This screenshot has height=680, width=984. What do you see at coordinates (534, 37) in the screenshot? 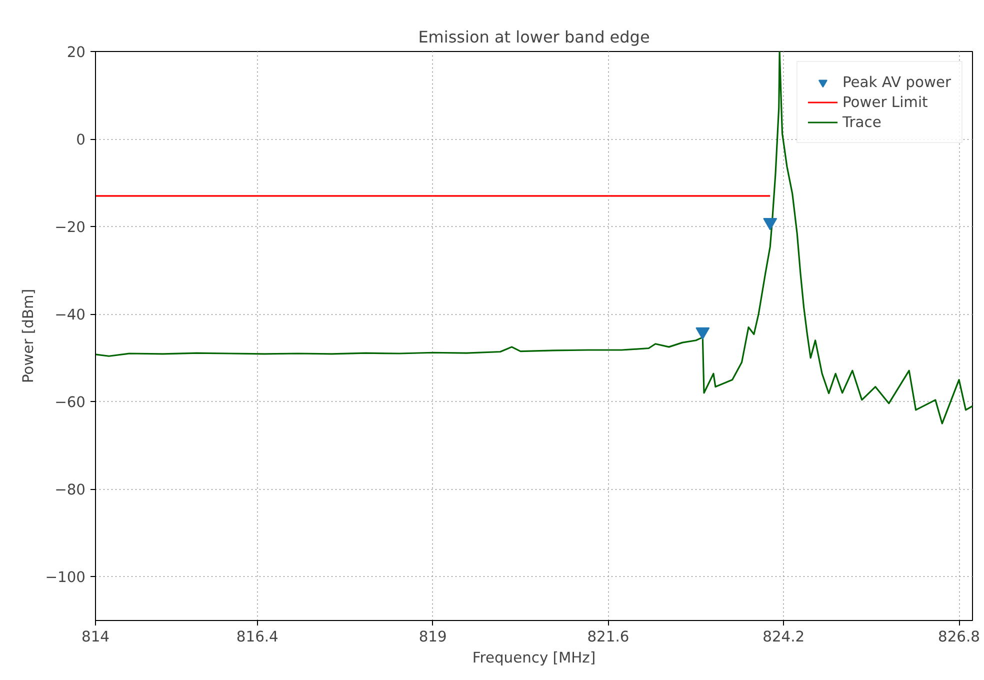
I see `chart-title: Emission at lower band edge` at bounding box center [534, 37].